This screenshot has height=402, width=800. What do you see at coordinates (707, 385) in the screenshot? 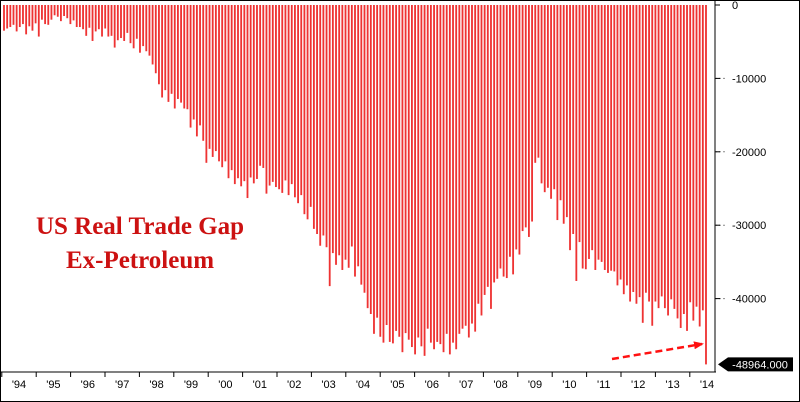
I see `x-tick-label: '14` at bounding box center [707, 385].